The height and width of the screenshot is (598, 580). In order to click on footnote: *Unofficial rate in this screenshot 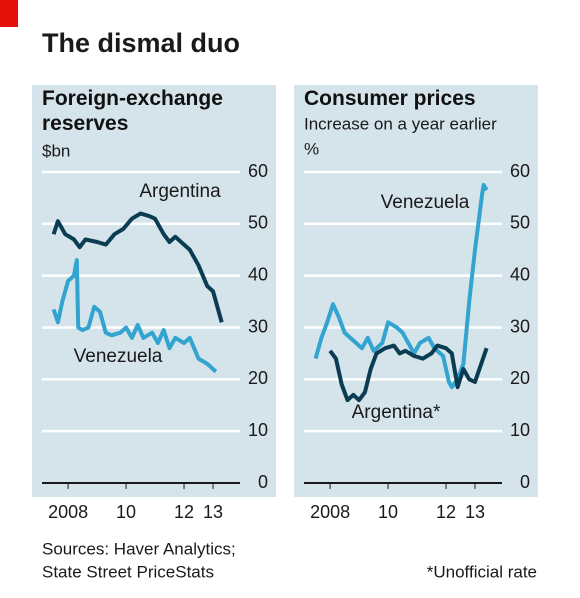, I will do `click(482, 571)`.